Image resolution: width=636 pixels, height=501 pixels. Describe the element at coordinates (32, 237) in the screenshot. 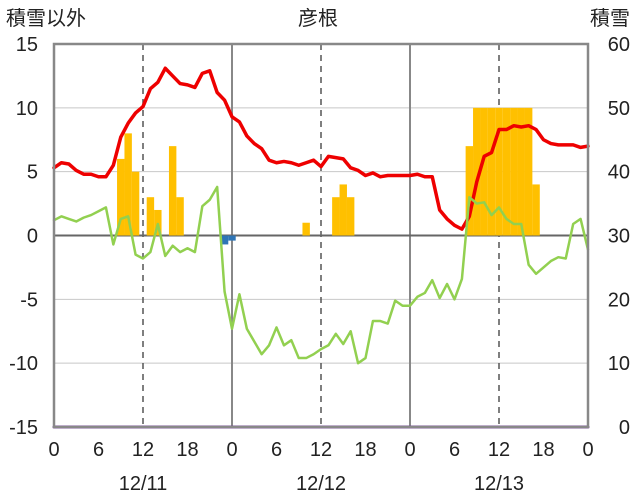

I see `left-tick-label: 0` at that location.